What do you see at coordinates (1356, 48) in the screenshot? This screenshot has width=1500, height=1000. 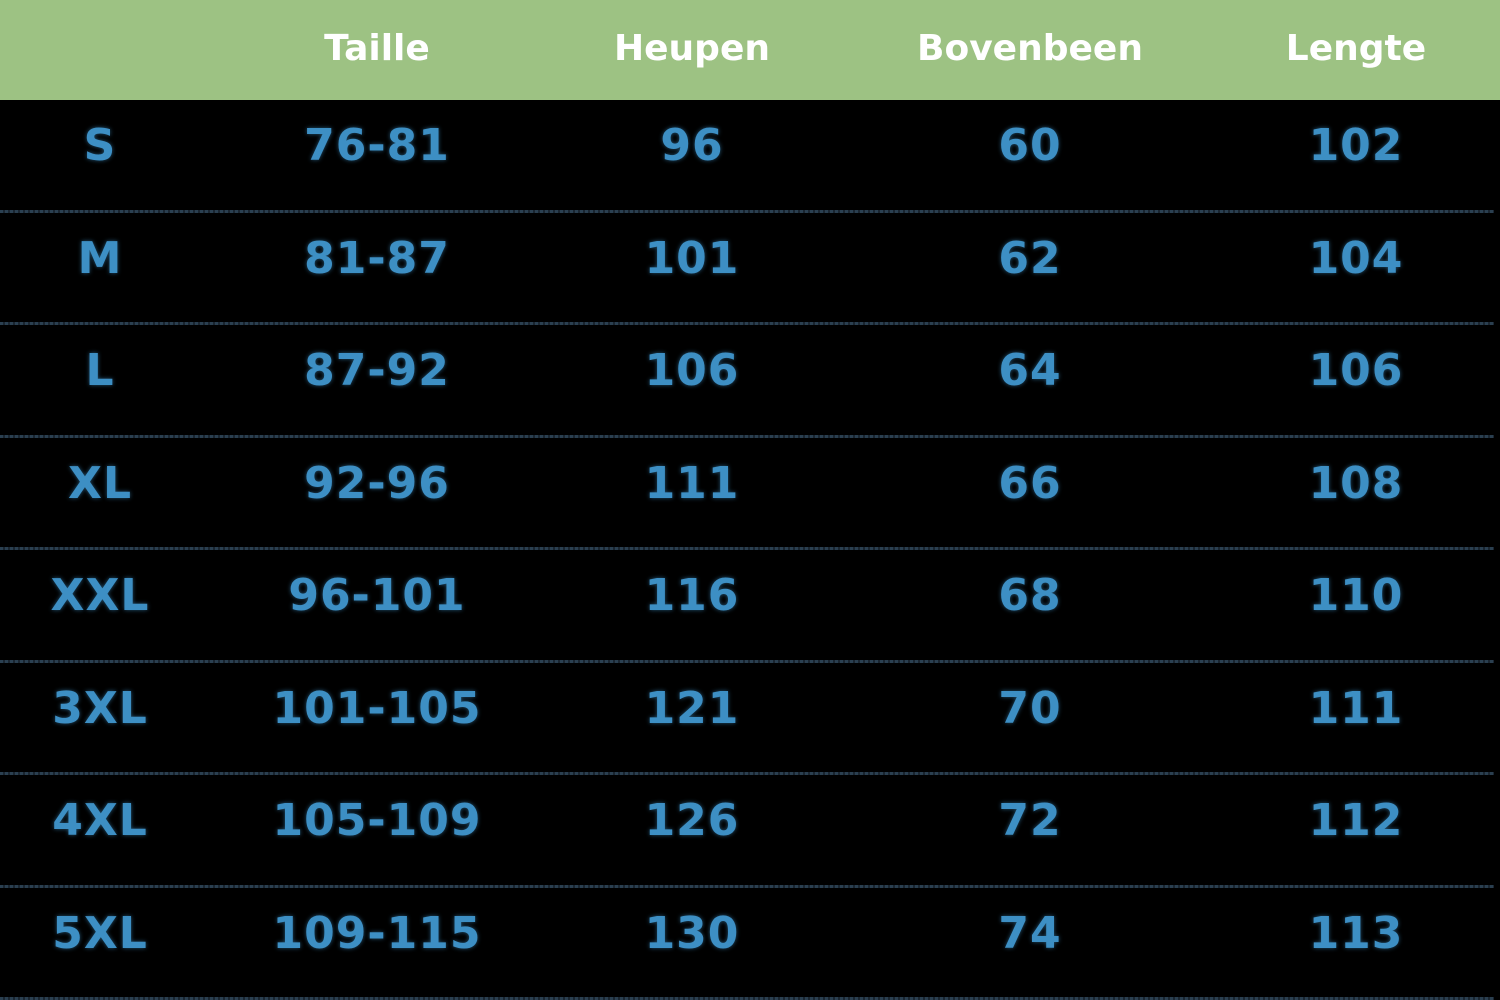 I see `header-lengte: Lengte` at bounding box center [1356, 48].